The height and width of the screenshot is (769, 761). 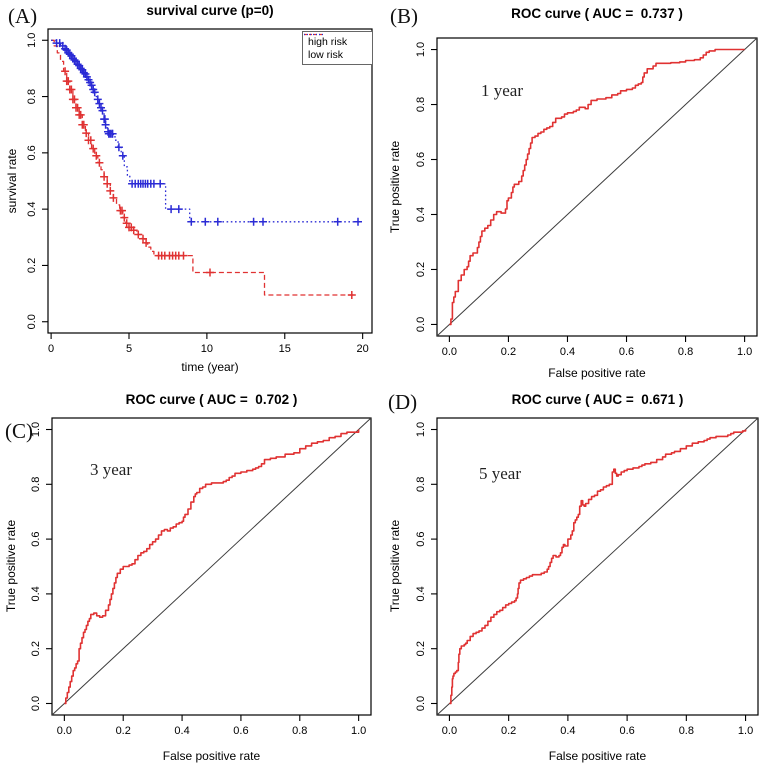 What do you see at coordinates (51, 349) in the screenshot?
I see `svg-text: 0` at bounding box center [51, 349].